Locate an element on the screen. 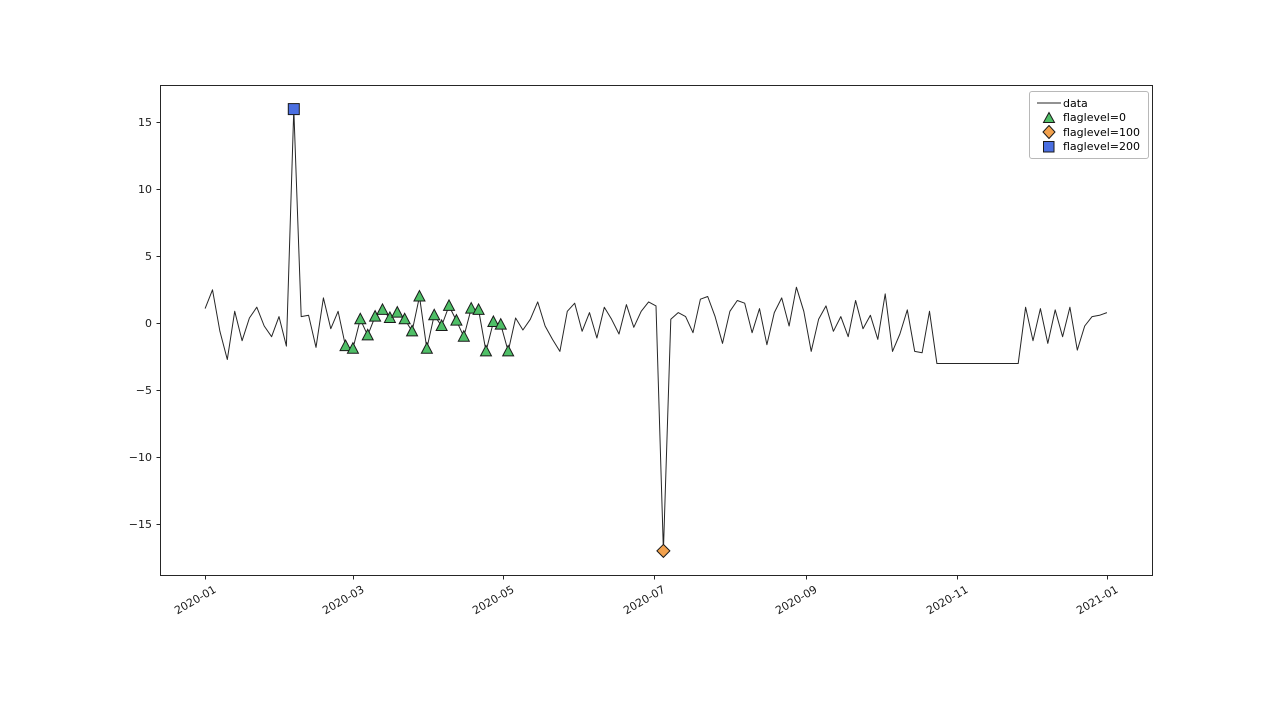  legend-item-flaglevel-0: flaglevel=0 is located at coordinates (1088, 118).